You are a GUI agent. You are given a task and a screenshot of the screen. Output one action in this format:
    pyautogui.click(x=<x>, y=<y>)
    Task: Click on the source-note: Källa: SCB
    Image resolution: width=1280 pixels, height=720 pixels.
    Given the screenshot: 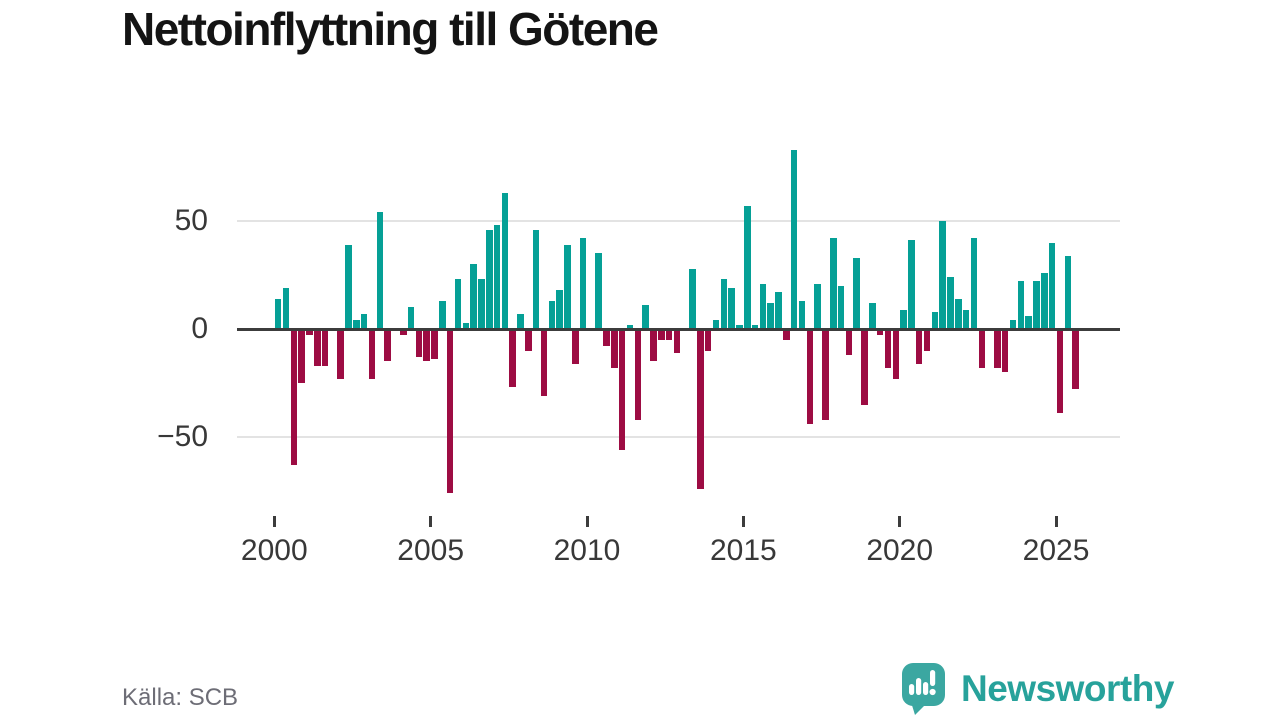 What is the action you would take?
    pyautogui.click(x=180, y=697)
    